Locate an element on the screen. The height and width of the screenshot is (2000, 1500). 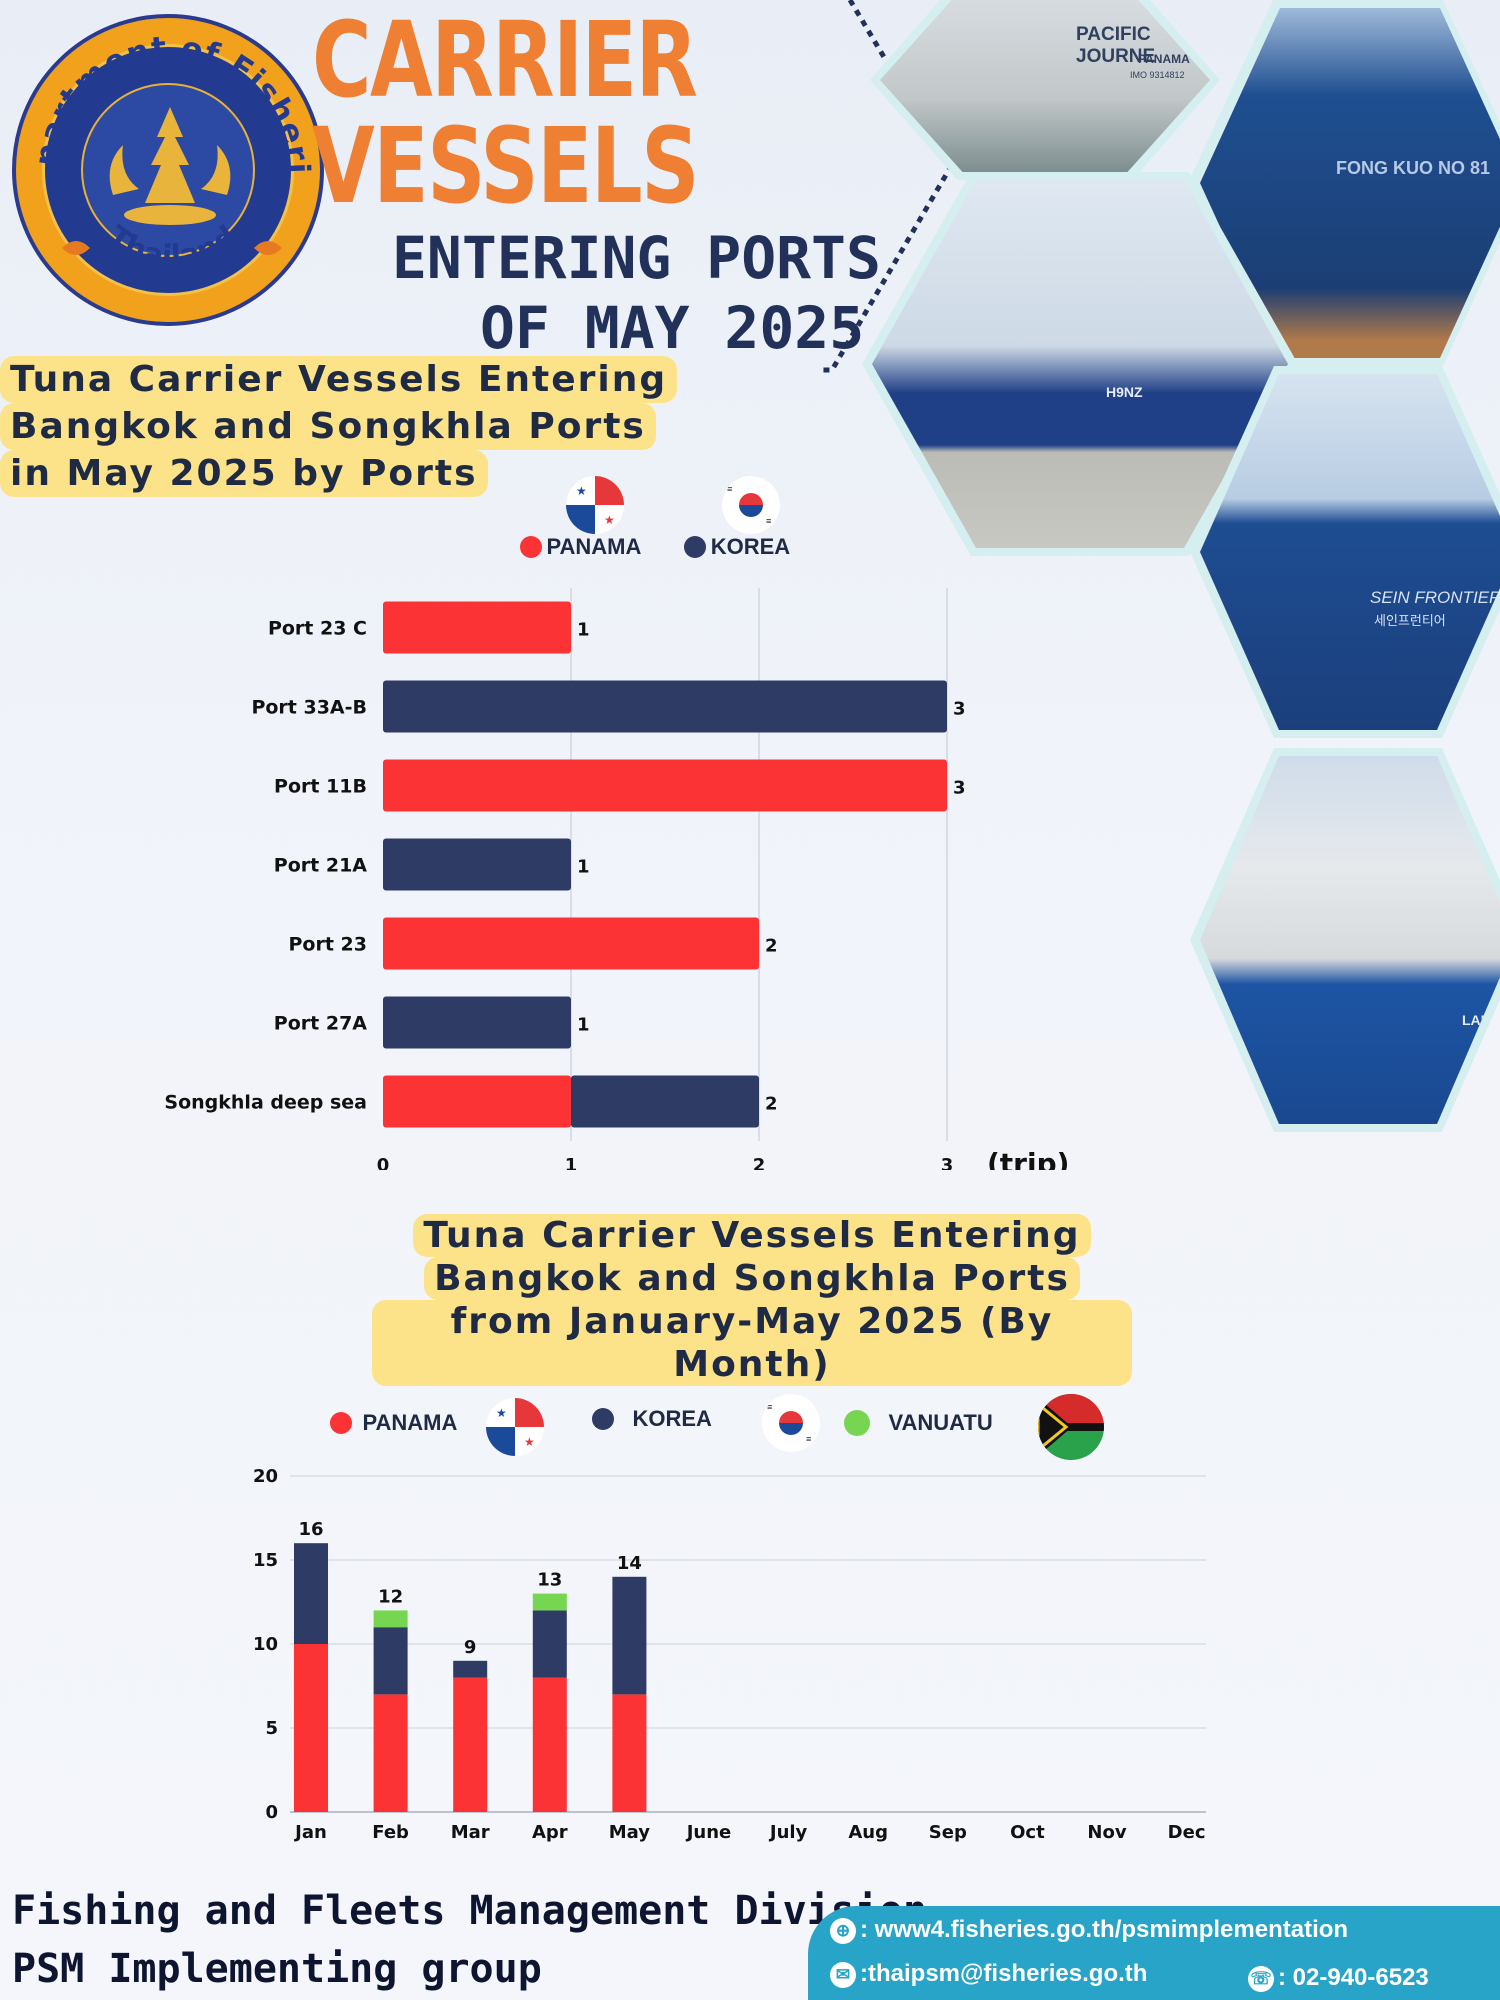
photo-caption: PACIFIC JOURNE is located at coordinates (1116, 45).